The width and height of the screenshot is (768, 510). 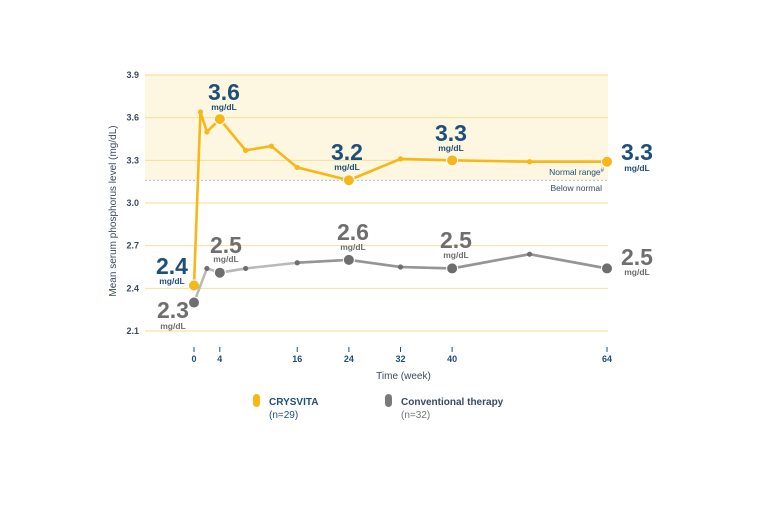 I want to click on y-tick-label: 3.0, so click(x=132, y=203).